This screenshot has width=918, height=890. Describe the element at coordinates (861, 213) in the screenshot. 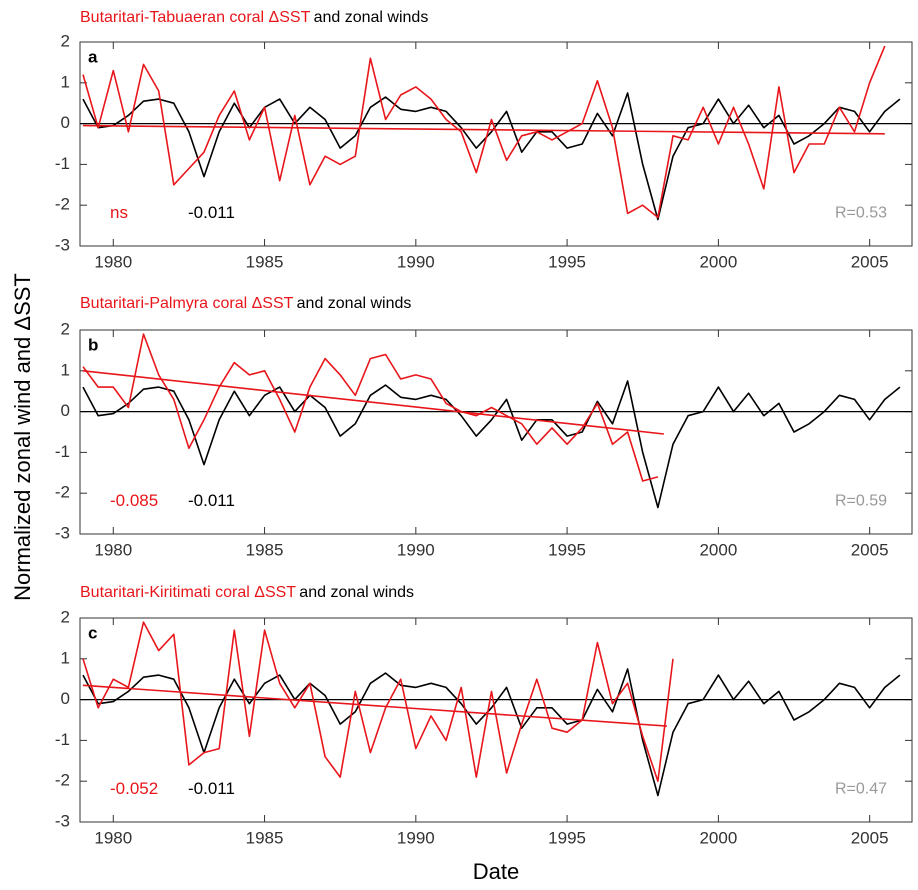

I see `correlation-note: R=0.53` at that location.